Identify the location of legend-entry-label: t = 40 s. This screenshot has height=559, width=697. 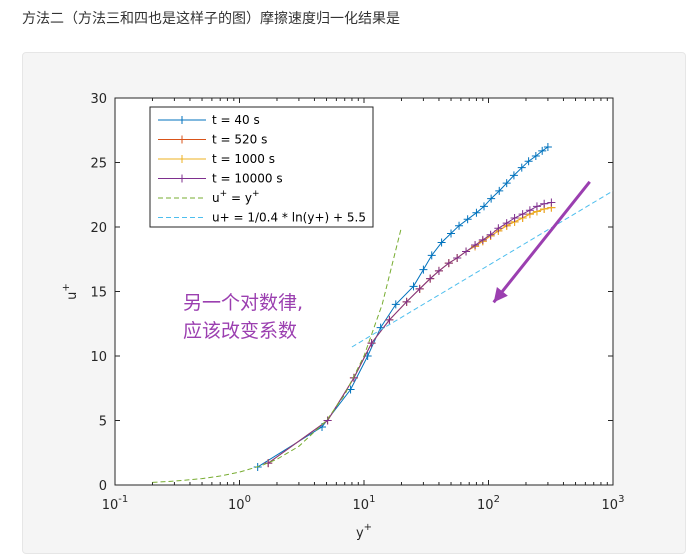
(236, 120).